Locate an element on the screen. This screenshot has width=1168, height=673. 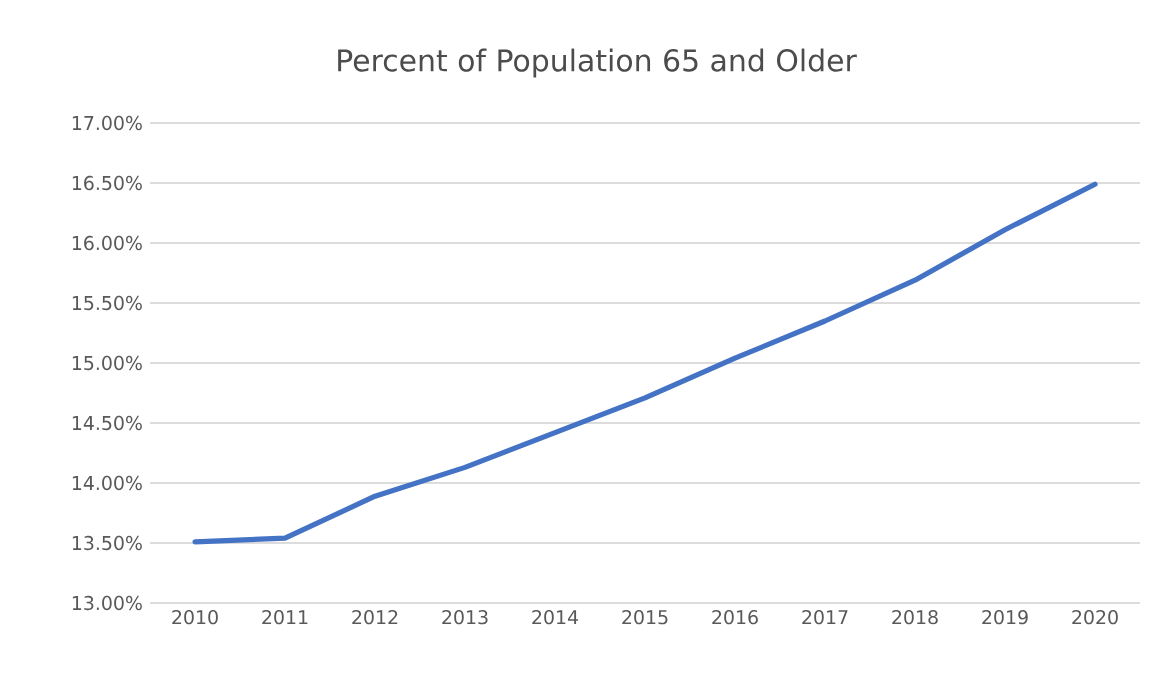
x-tick-label: 2017 is located at coordinates (825, 617).